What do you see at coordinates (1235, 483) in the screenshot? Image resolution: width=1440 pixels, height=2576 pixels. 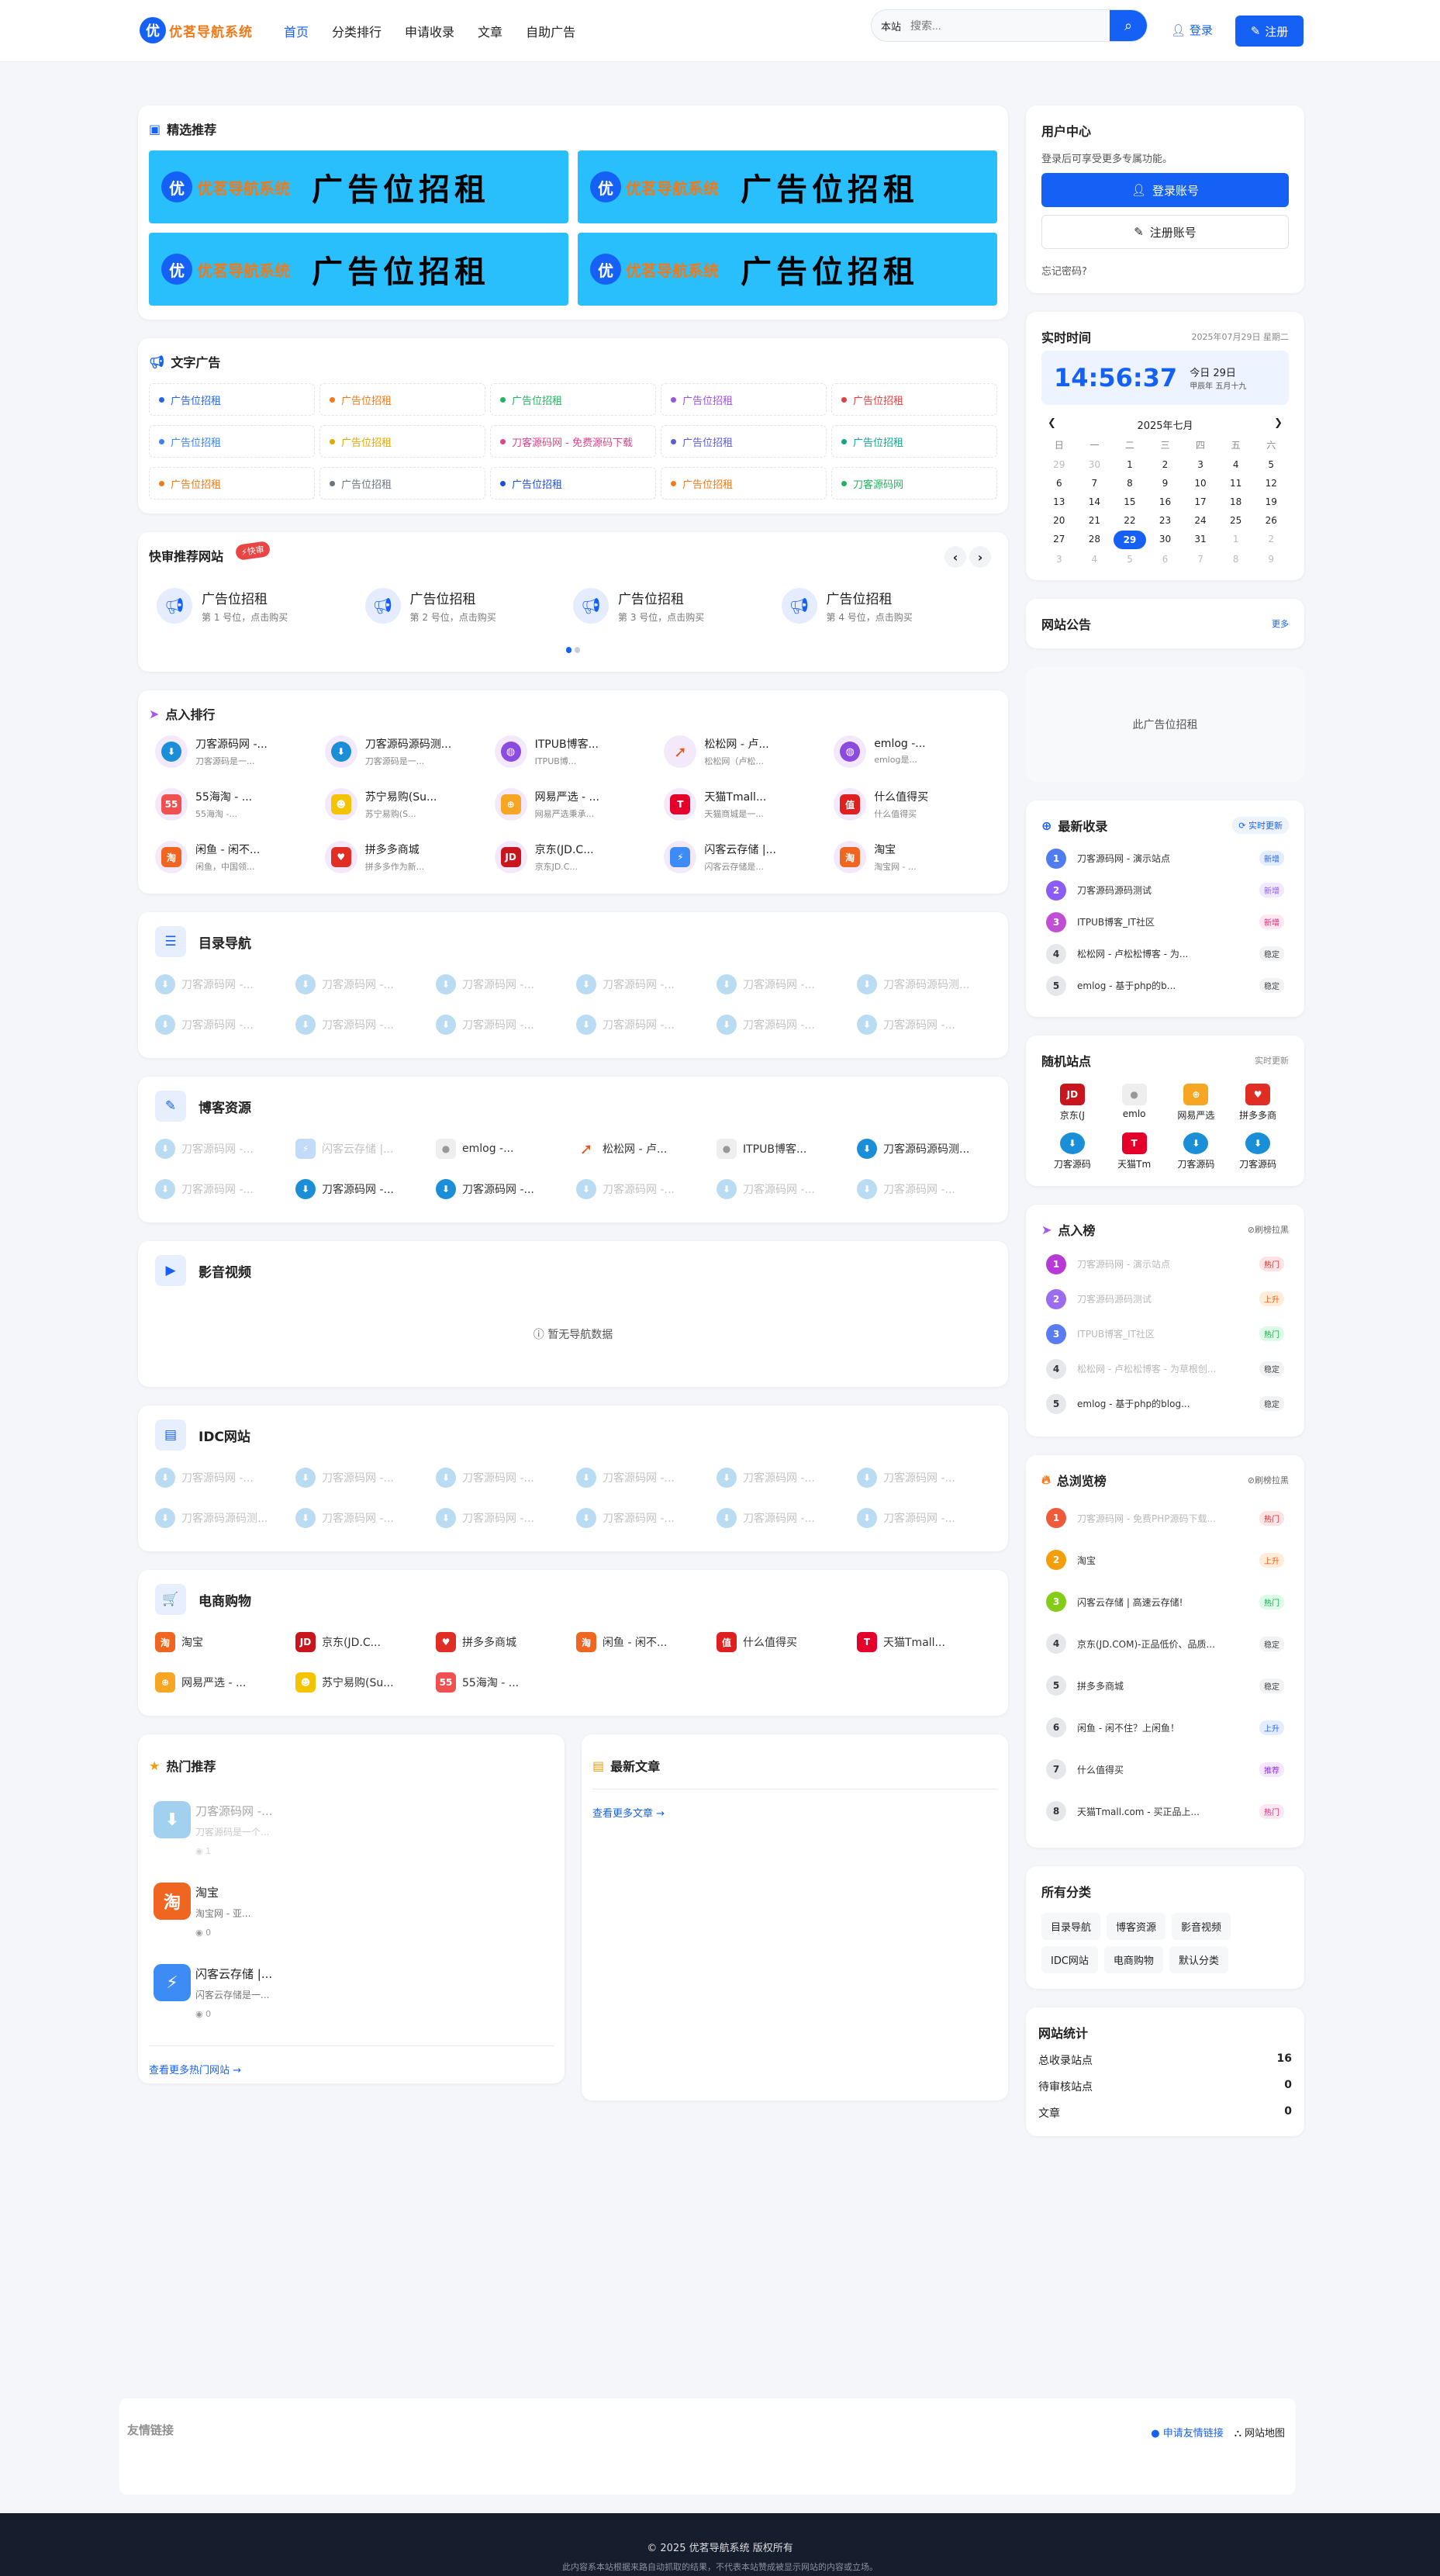 I see `calendar-day: 11` at bounding box center [1235, 483].